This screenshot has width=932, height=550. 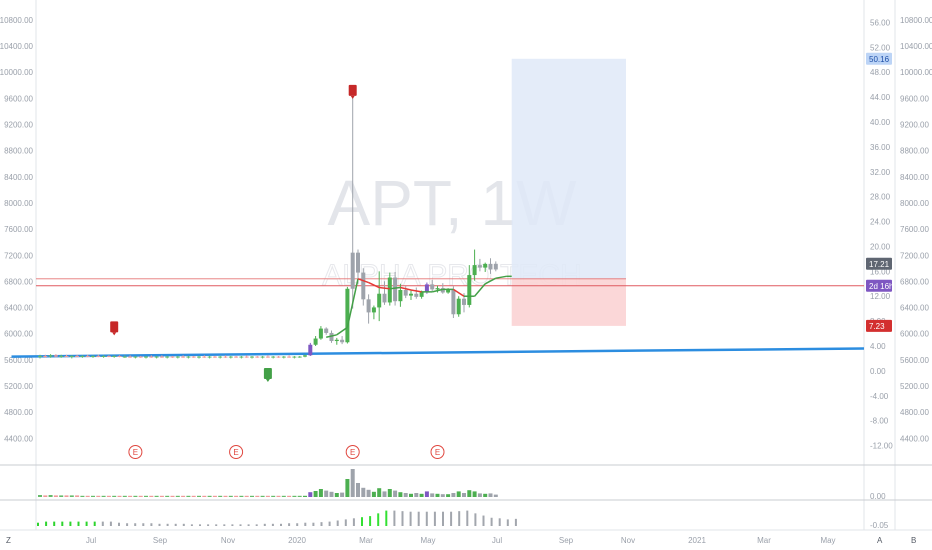 I want to click on right-axis-tick: 52.00, so click(x=880, y=47).